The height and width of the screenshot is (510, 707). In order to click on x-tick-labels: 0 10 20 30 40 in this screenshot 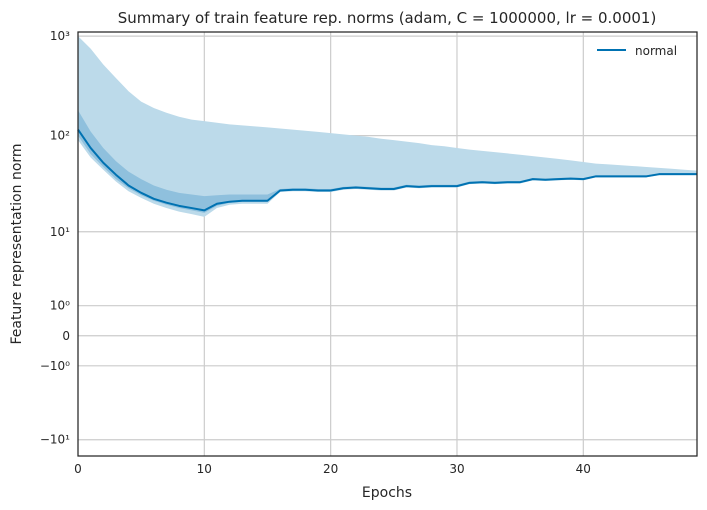, I will do `click(332, 469)`.